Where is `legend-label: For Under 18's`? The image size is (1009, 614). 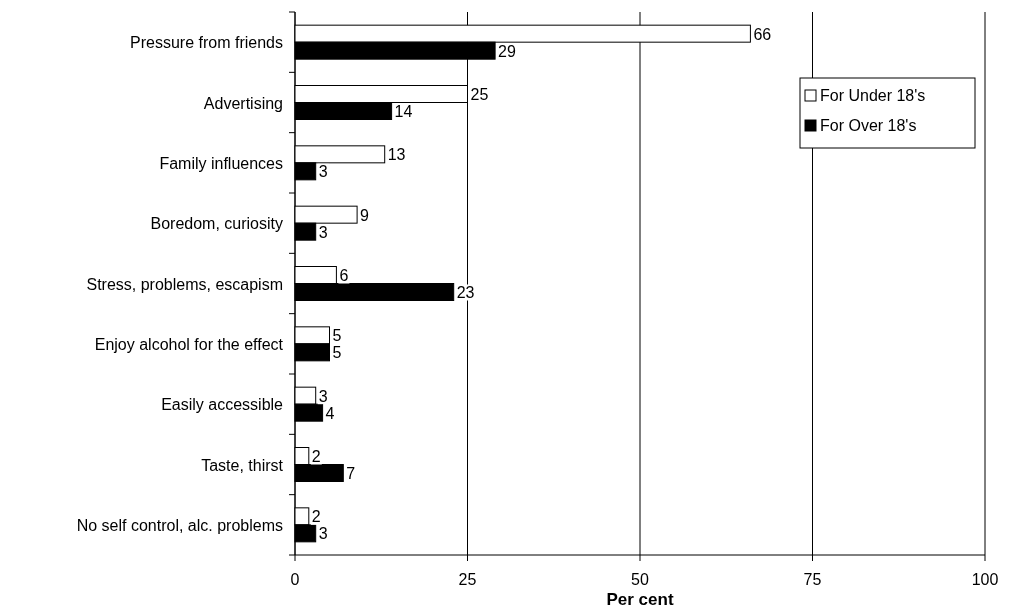
legend-label: For Under 18's is located at coordinates (873, 95).